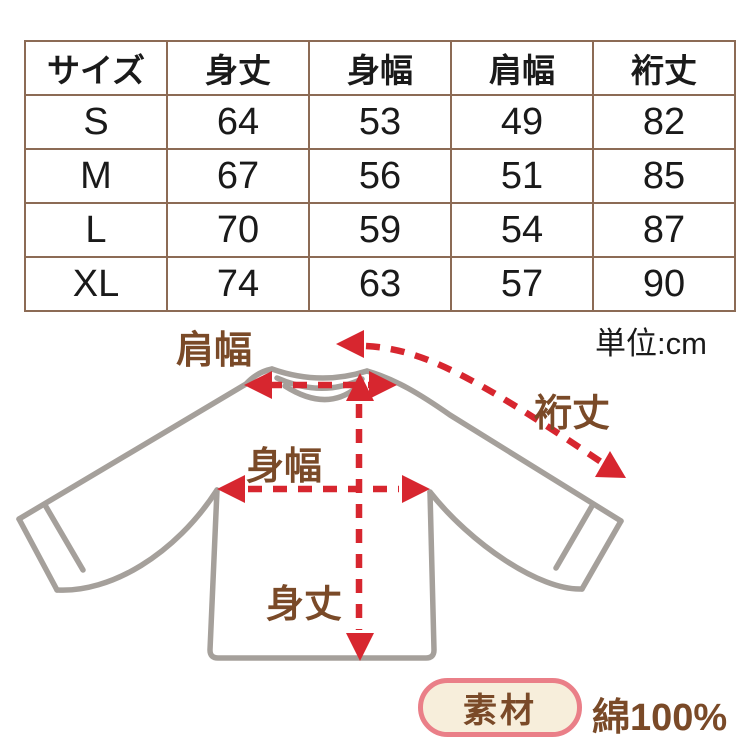 The height and width of the screenshot is (751, 751). I want to click on shirt-right-sleeve-top-edge, so click(494, 446).